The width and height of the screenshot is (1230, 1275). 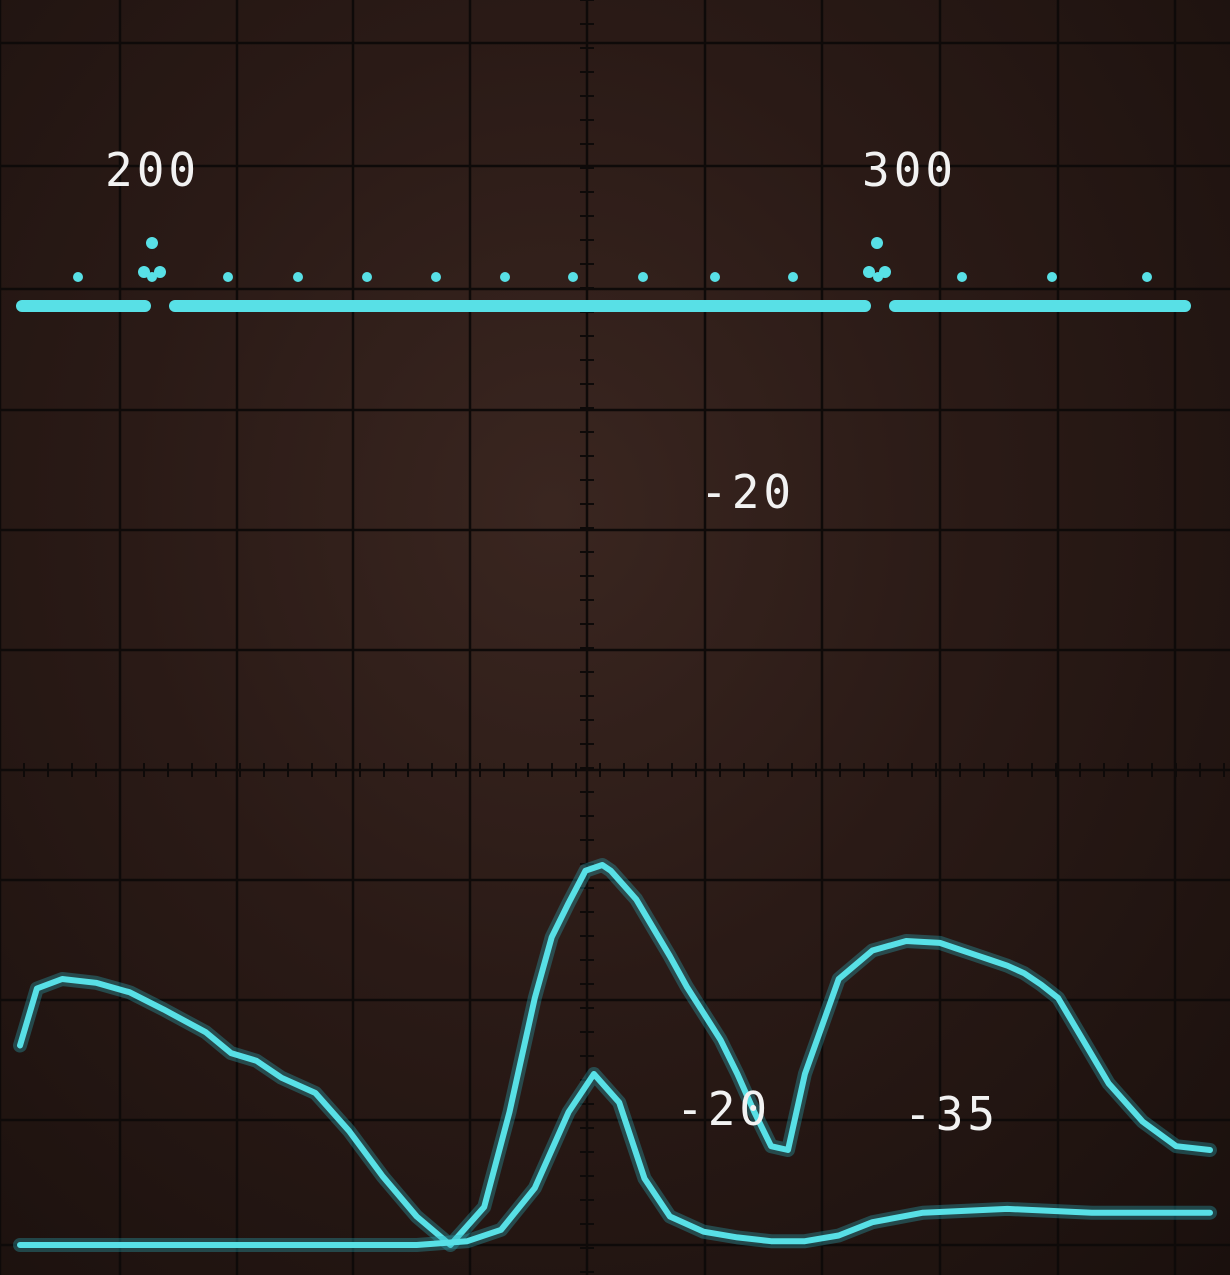 I want to click on frequency-marker-trace, so click(x=603, y=274).